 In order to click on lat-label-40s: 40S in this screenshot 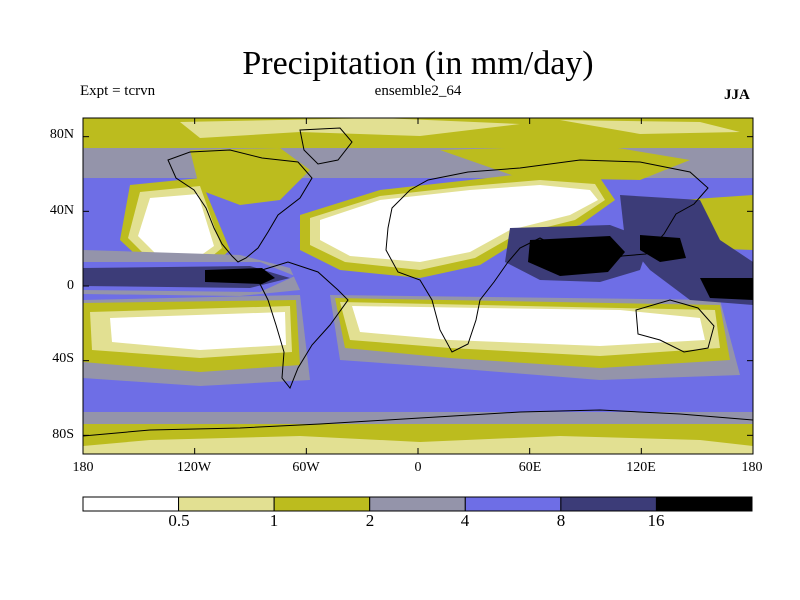, I will do `click(63, 358)`.